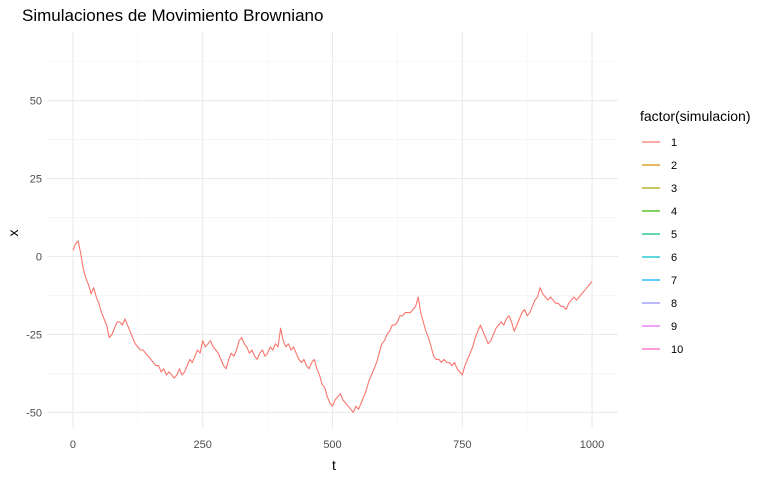 This screenshot has height=480, width=768. I want to click on y-tick-label: -50, so click(34, 413).